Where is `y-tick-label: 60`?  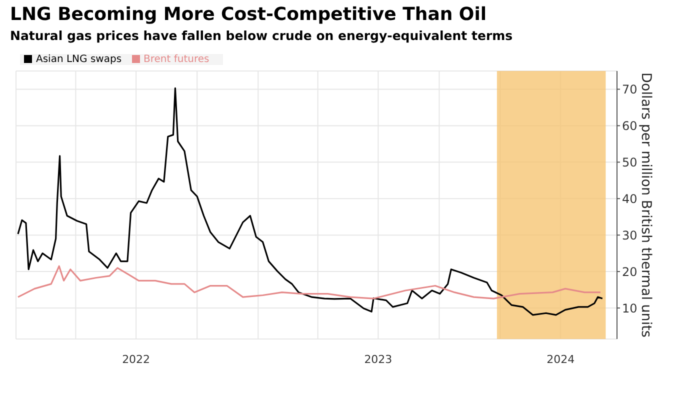 y-tick-label: 60 is located at coordinates (630, 125).